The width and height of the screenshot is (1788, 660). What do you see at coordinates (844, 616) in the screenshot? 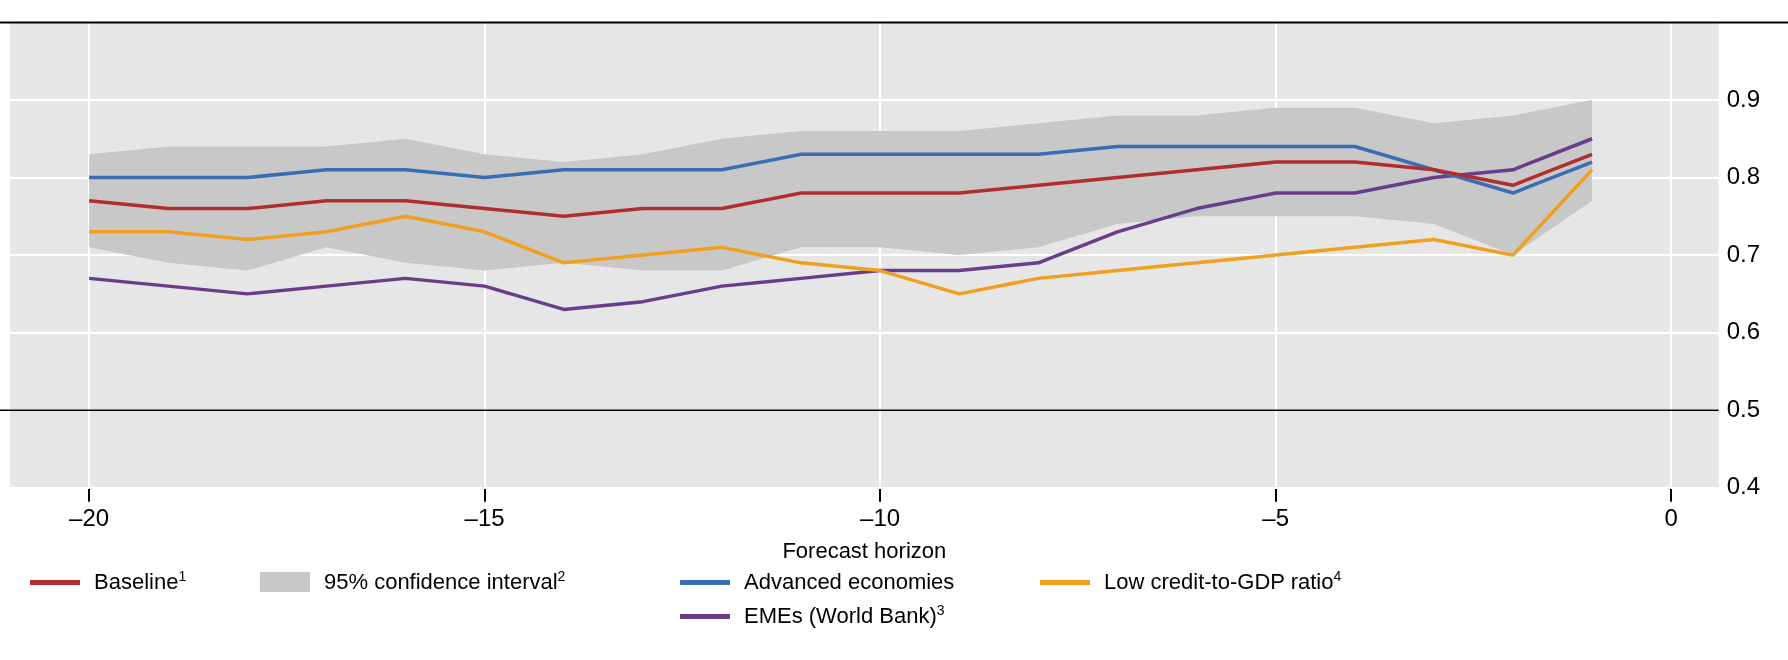
I see `legend-label: EMEs (World Bank)$^{3}$` at bounding box center [844, 616].